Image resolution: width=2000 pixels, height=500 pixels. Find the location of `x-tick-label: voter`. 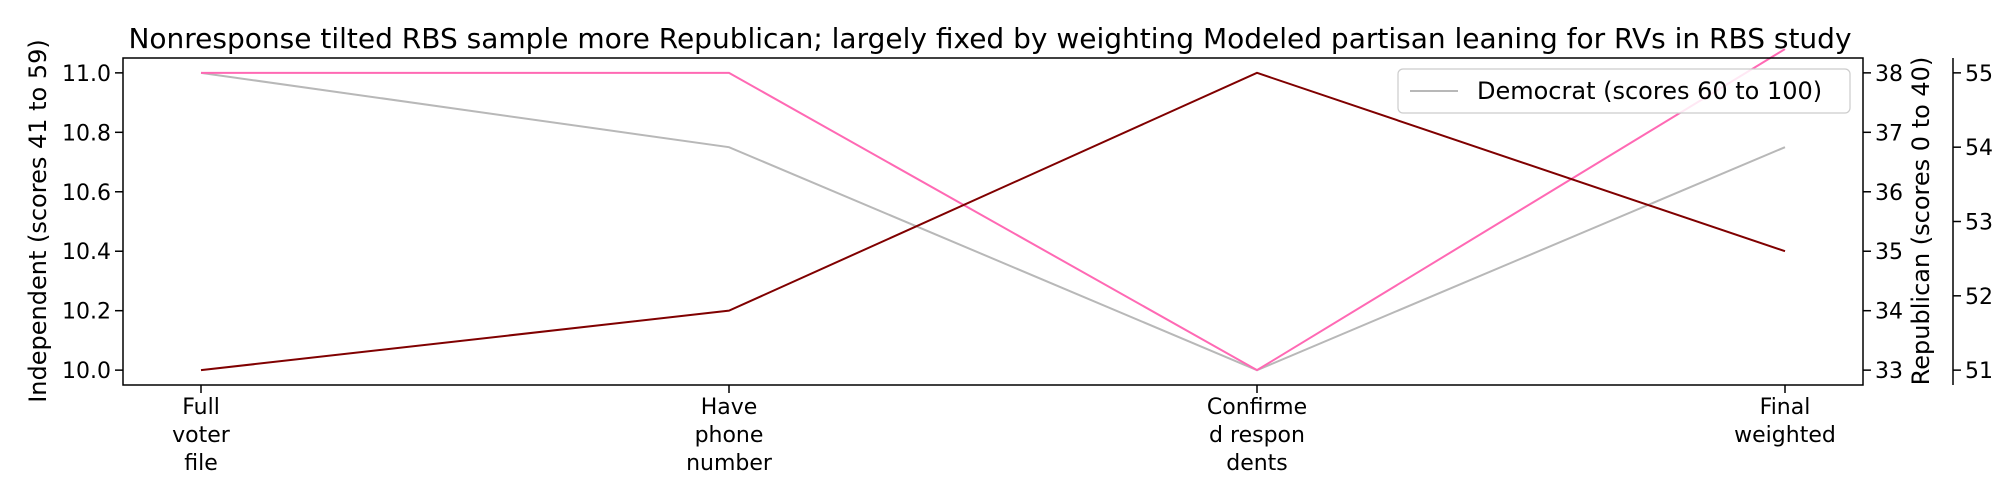

x-tick-label: voter is located at coordinates (201, 435).